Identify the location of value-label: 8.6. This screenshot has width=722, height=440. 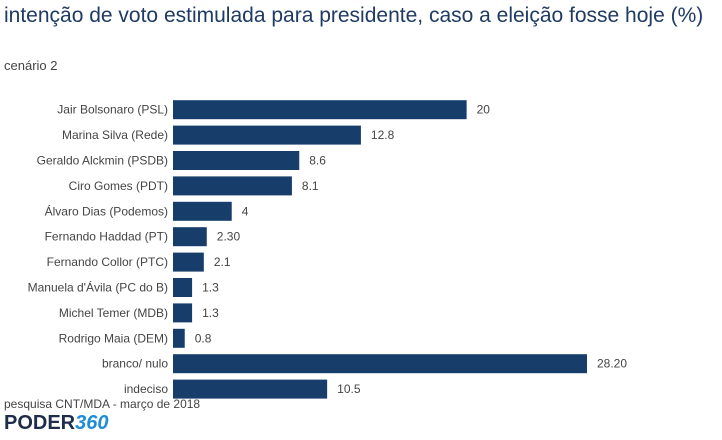
(317, 161).